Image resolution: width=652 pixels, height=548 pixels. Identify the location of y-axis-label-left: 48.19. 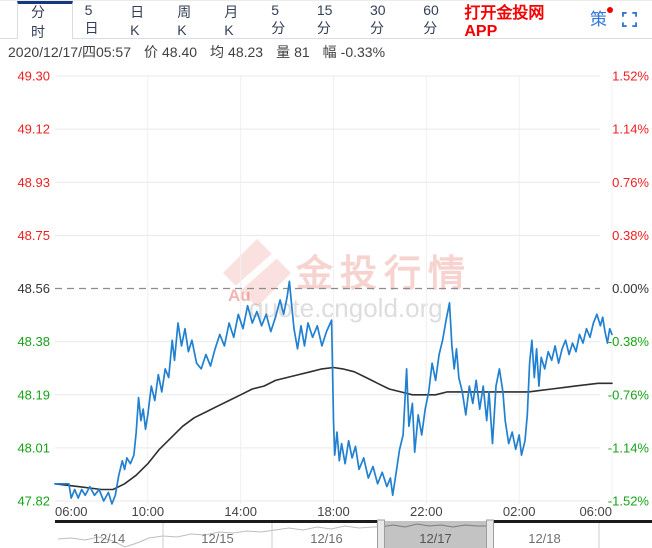
(33, 394).